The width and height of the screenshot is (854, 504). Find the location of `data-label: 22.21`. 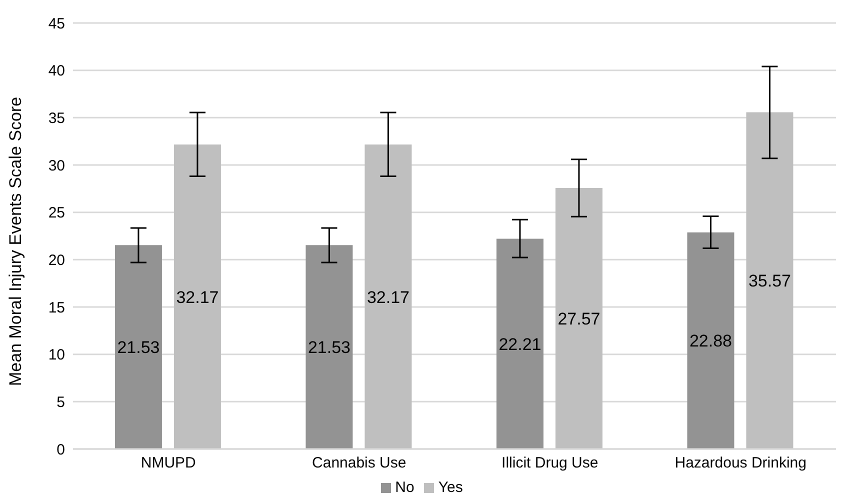

data-label: 22.21 is located at coordinates (520, 344).